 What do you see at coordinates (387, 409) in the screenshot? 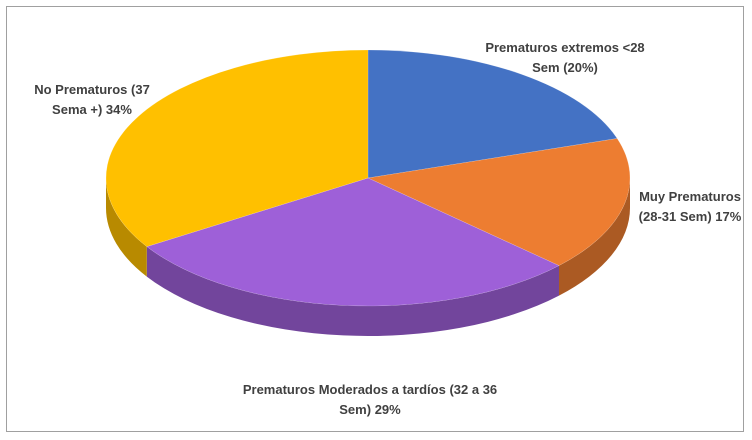
I see `value-label: 29%` at bounding box center [387, 409].